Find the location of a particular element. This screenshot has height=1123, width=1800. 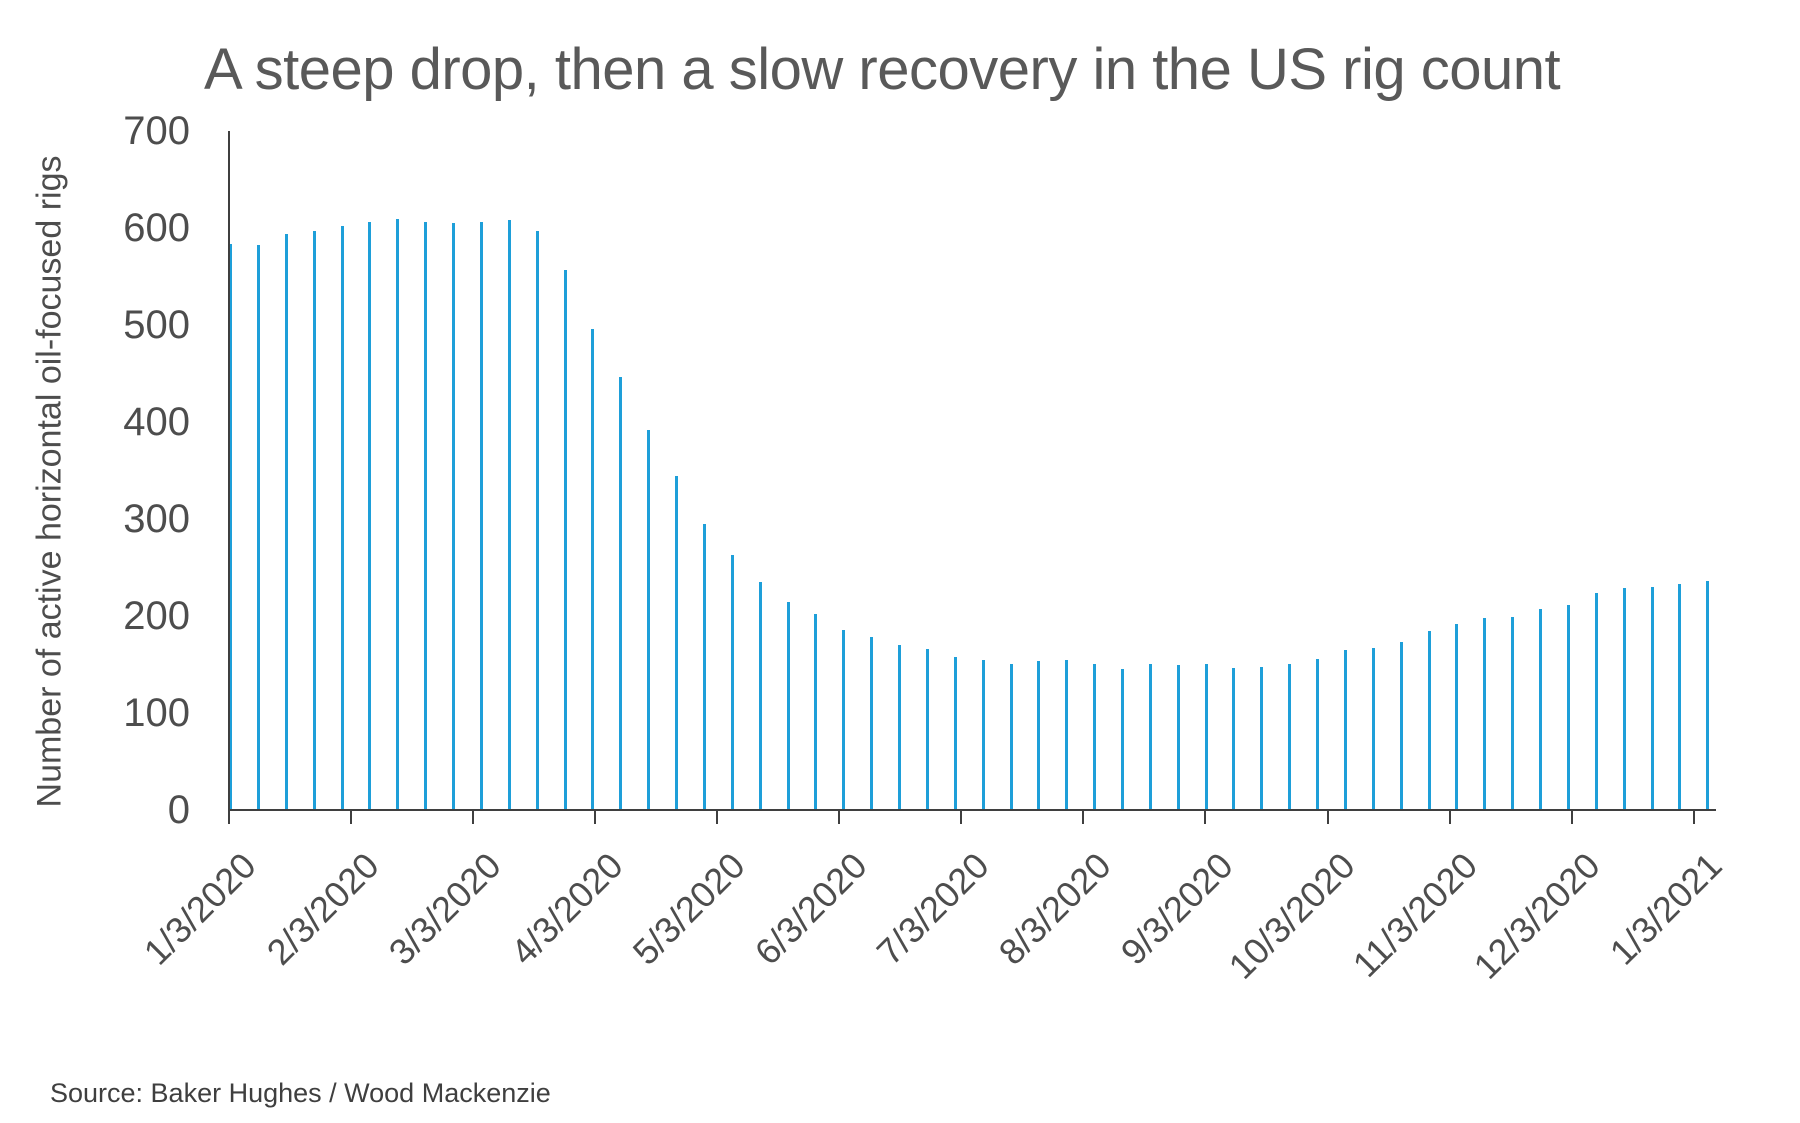

x-tick-label: 6/3/2020 is located at coordinates (810, 908).